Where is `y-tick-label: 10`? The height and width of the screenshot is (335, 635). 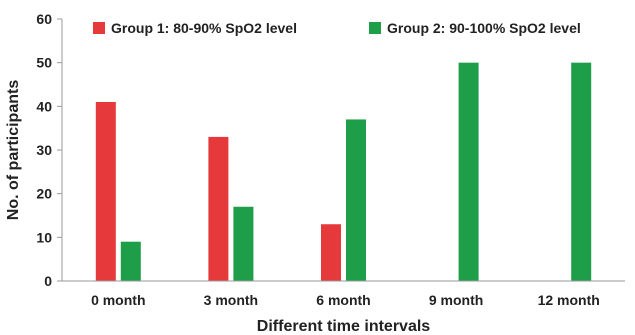 y-tick-label: 10 is located at coordinates (44, 237).